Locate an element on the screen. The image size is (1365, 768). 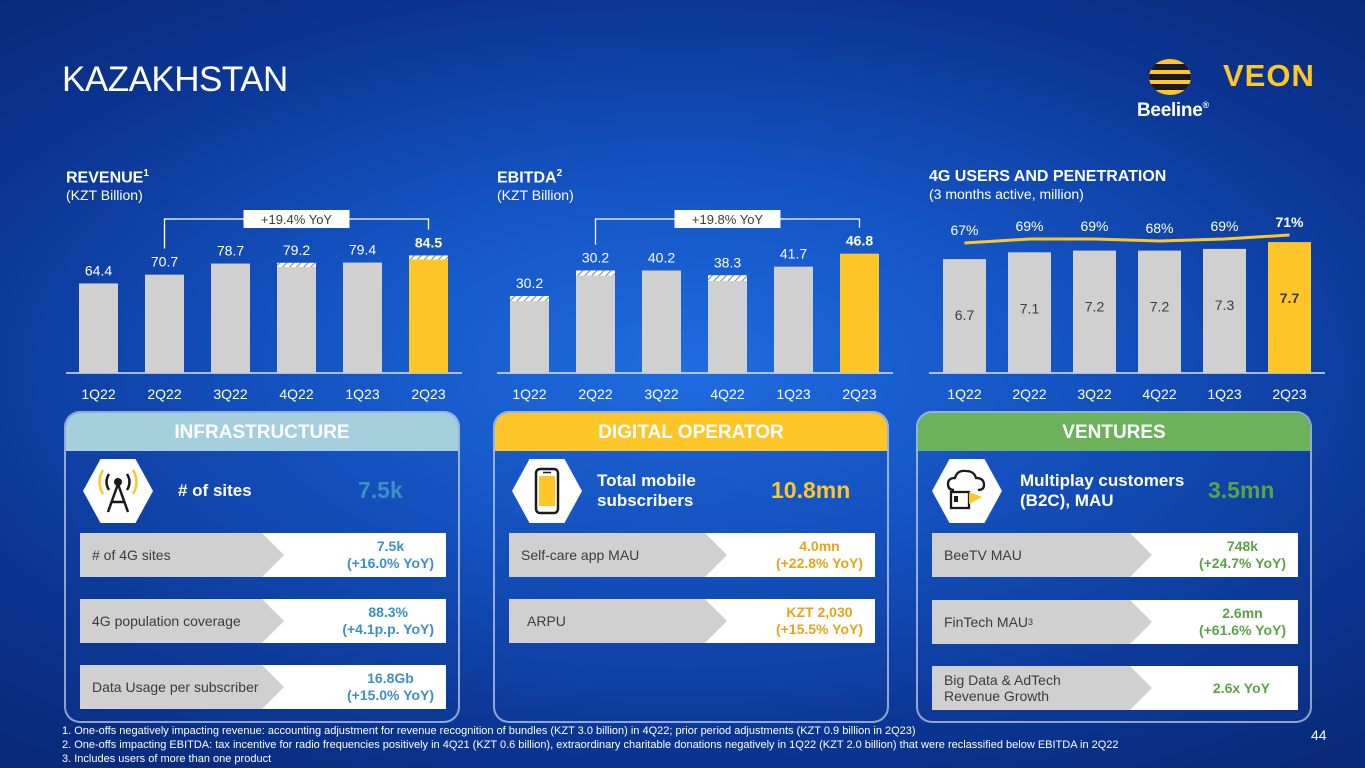
bar-value-label: 78.7 is located at coordinates (230, 251).